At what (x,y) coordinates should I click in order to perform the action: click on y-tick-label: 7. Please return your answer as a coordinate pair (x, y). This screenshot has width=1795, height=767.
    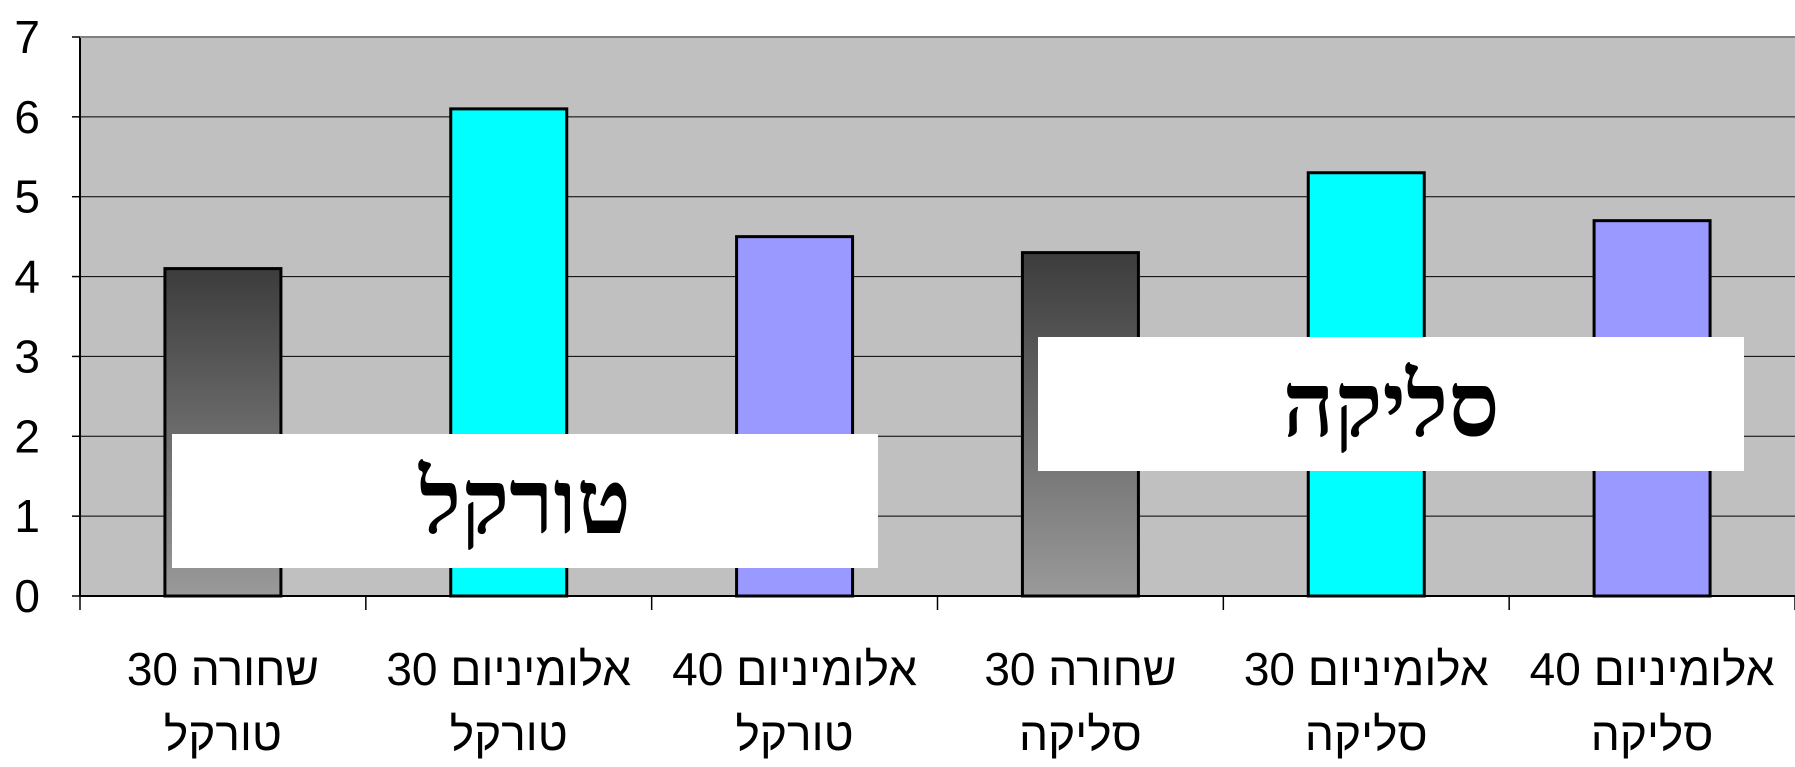
    Looking at the image, I should click on (27, 37).